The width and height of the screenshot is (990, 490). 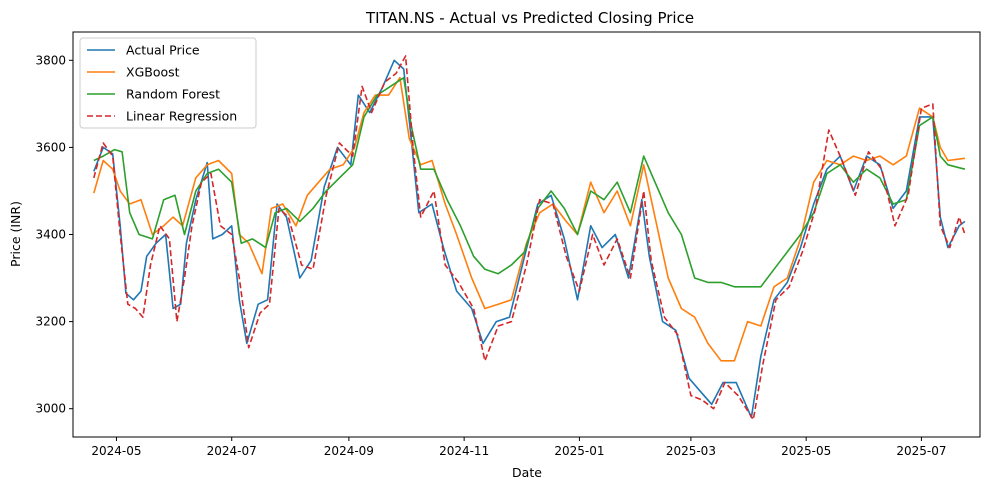 I want to click on legend-label: Linear Regression, so click(x=181, y=116).